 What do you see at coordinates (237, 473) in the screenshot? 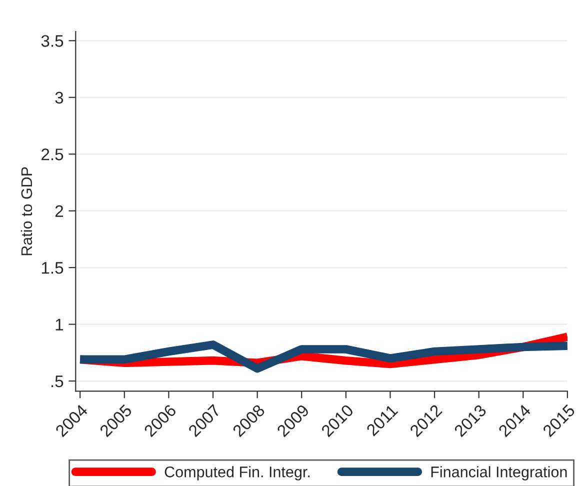
I see `legend-label: Computed Fin. Integr.` at bounding box center [237, 473].